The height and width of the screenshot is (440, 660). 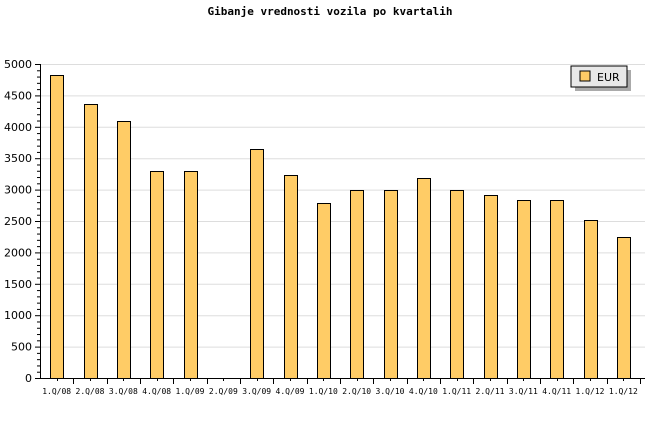 I want to click on x-tick-label: 4.Q/09, so click(x=290, y=391).